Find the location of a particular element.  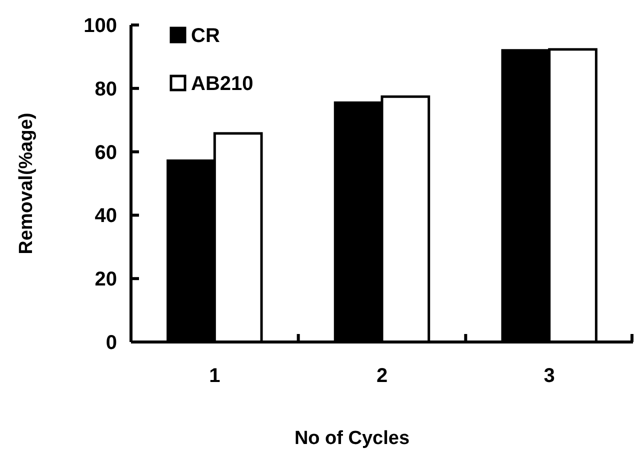

y-axis-title: Removal(%age) is located at coordinates (26, 183).